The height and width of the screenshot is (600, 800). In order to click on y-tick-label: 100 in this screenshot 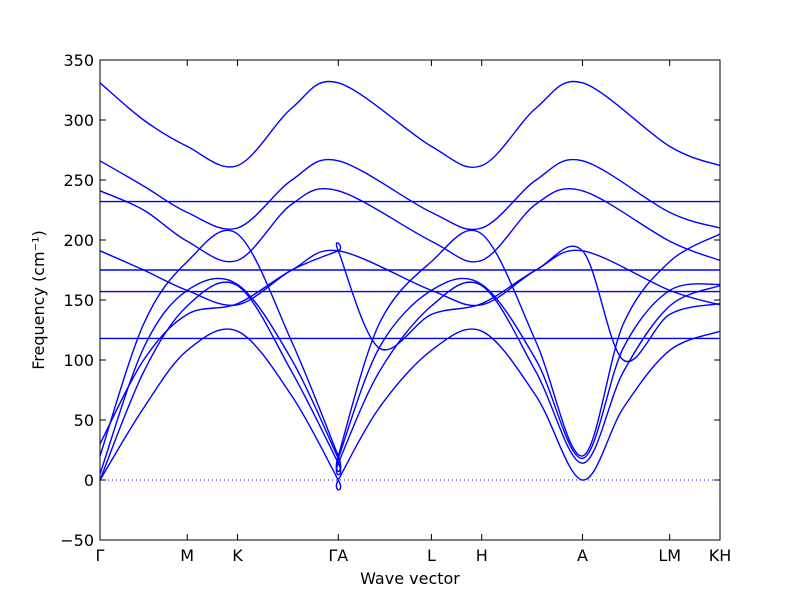, I will do `click(78, 360)`.